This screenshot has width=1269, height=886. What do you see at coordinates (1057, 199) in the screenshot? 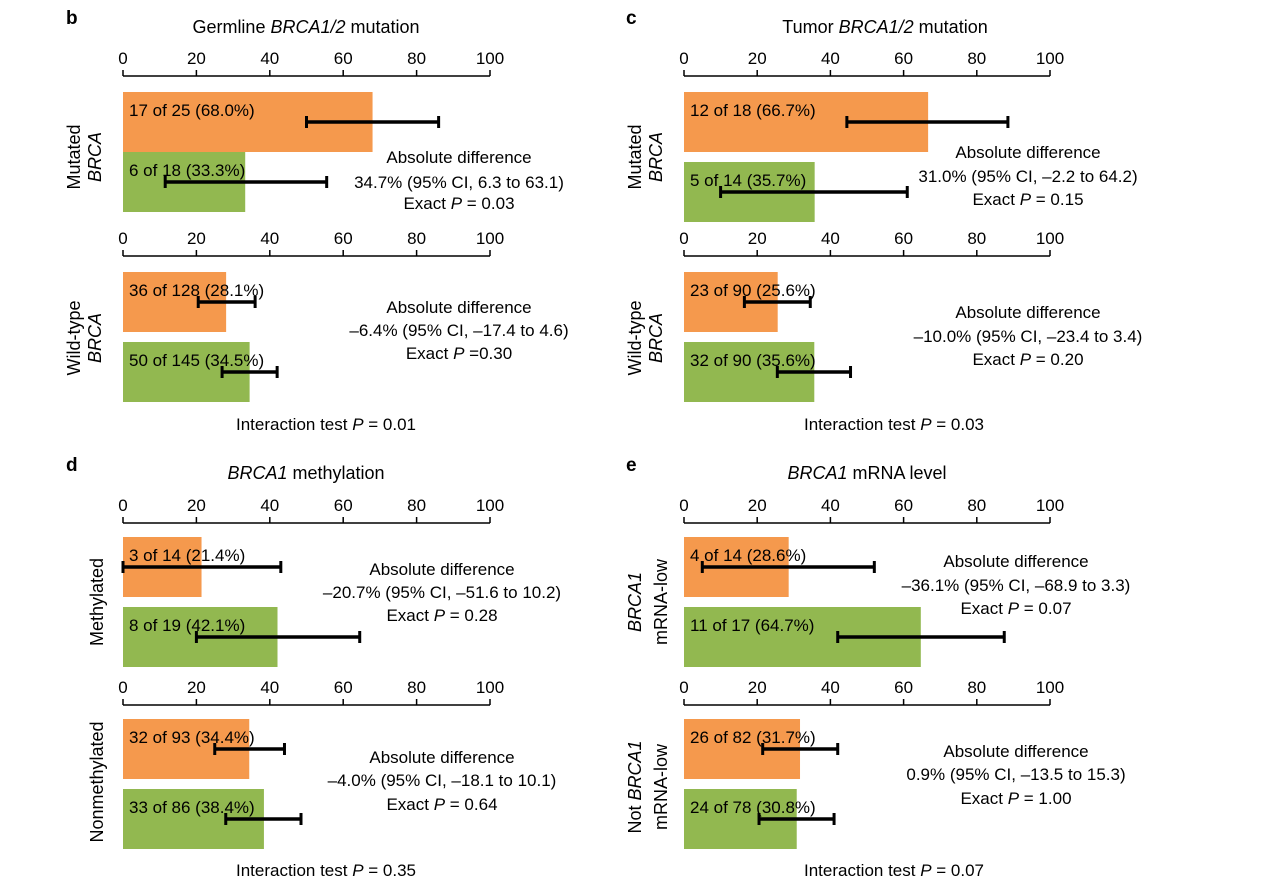
I see `difference-text-part: = 0.15` at bounding box center [1057, 199].